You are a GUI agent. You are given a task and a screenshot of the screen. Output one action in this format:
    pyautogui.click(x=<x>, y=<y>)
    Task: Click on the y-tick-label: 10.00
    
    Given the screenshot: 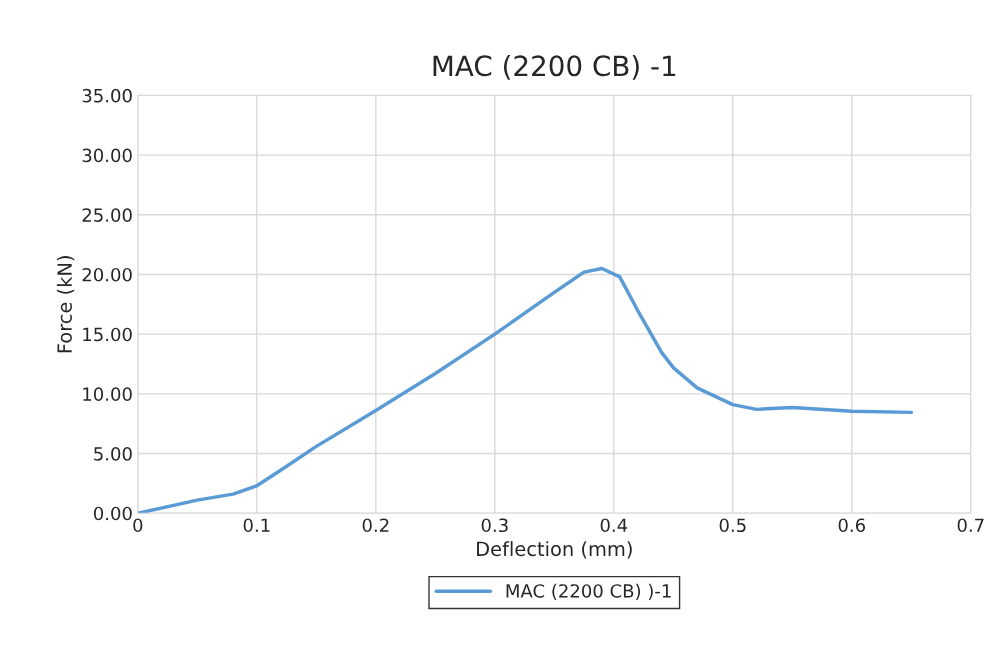 What is the action you would take?
    pyautogui.click(x=107, y=394)
    